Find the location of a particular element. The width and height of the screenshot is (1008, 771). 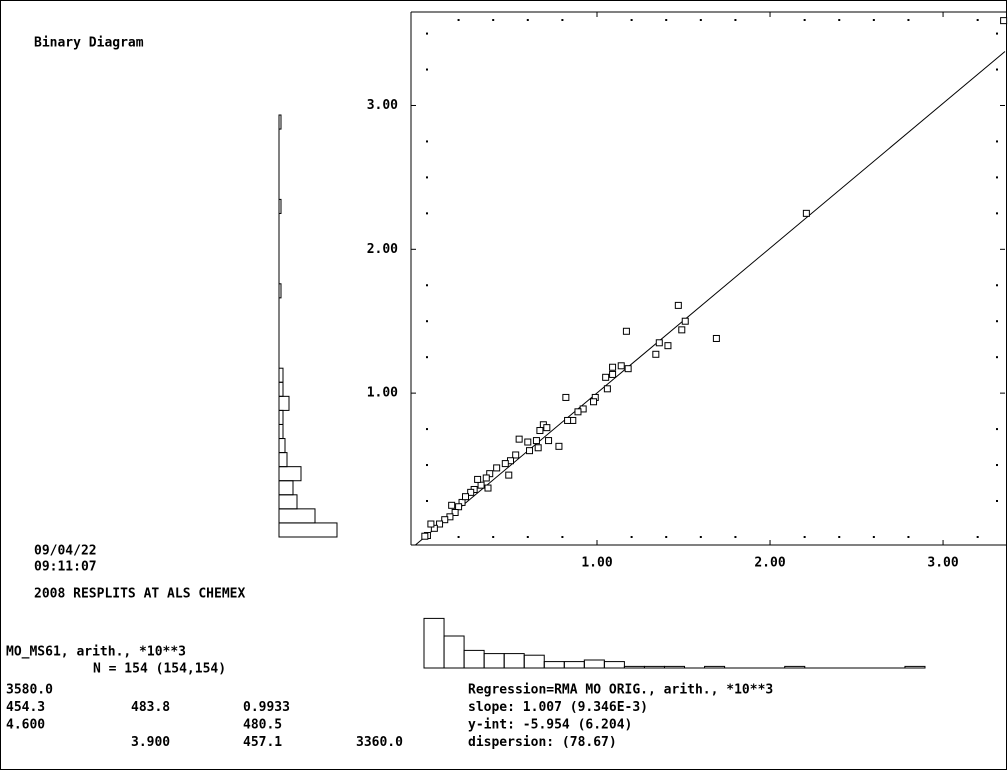

date: 09/04/22 is located at coordinates (65, 551).